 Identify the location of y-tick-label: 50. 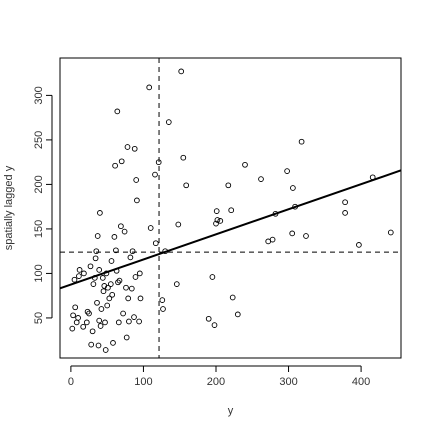
(39, 318).